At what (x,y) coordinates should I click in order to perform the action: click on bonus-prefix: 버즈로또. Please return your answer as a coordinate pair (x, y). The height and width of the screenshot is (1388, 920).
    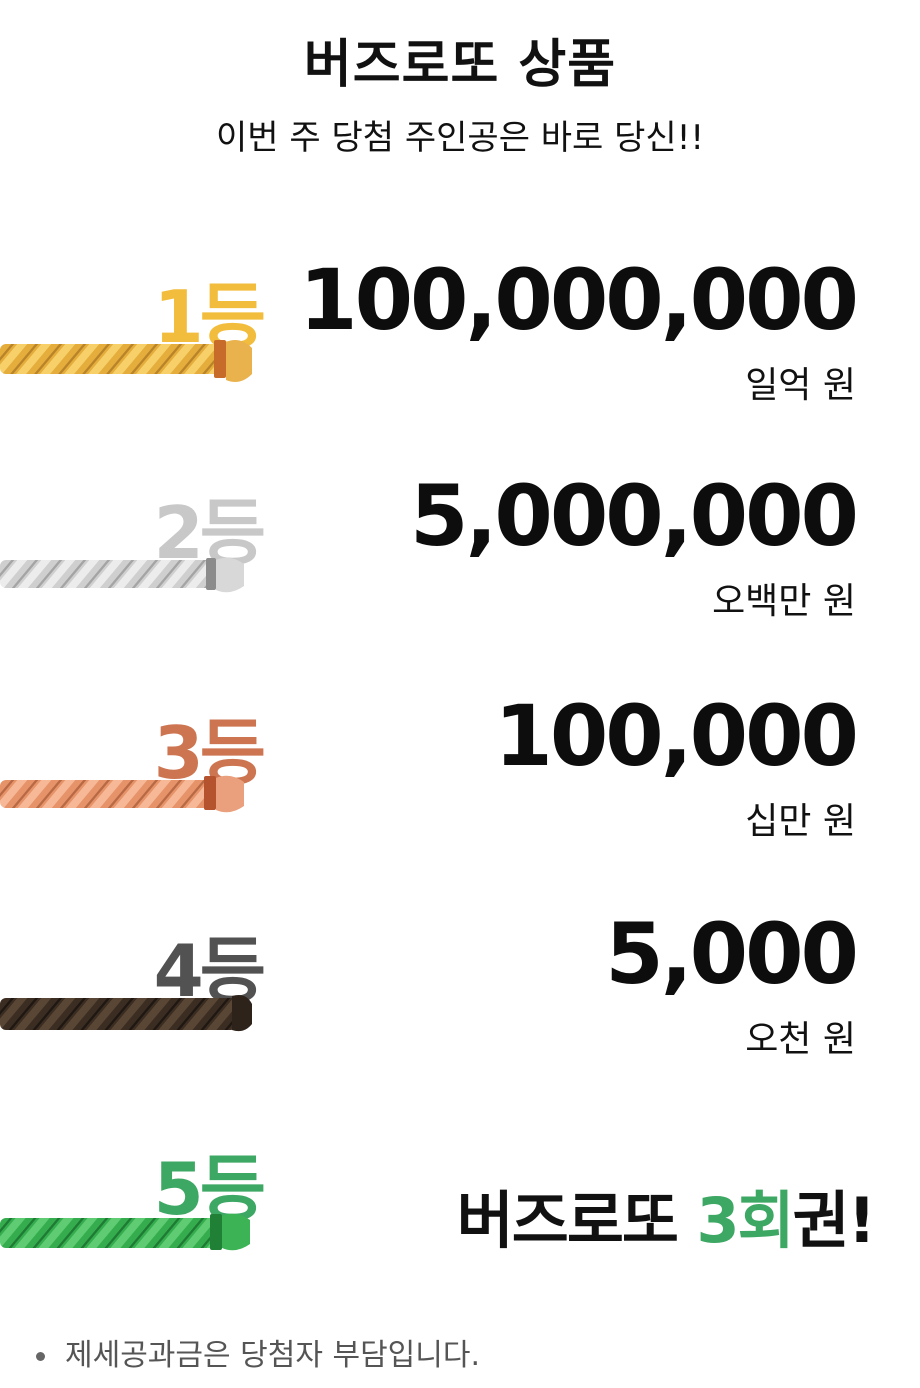
    Looking at the image, I should click on (576, 1220).